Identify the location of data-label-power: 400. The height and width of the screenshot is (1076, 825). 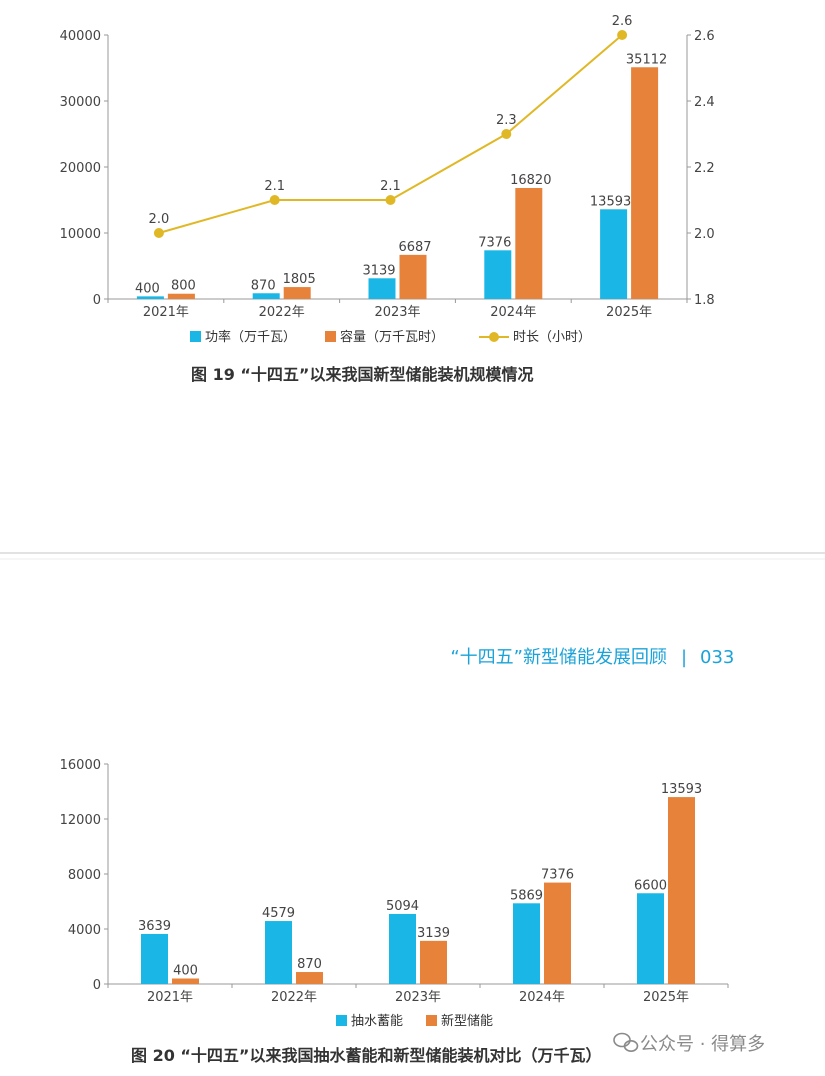
(147, 288).